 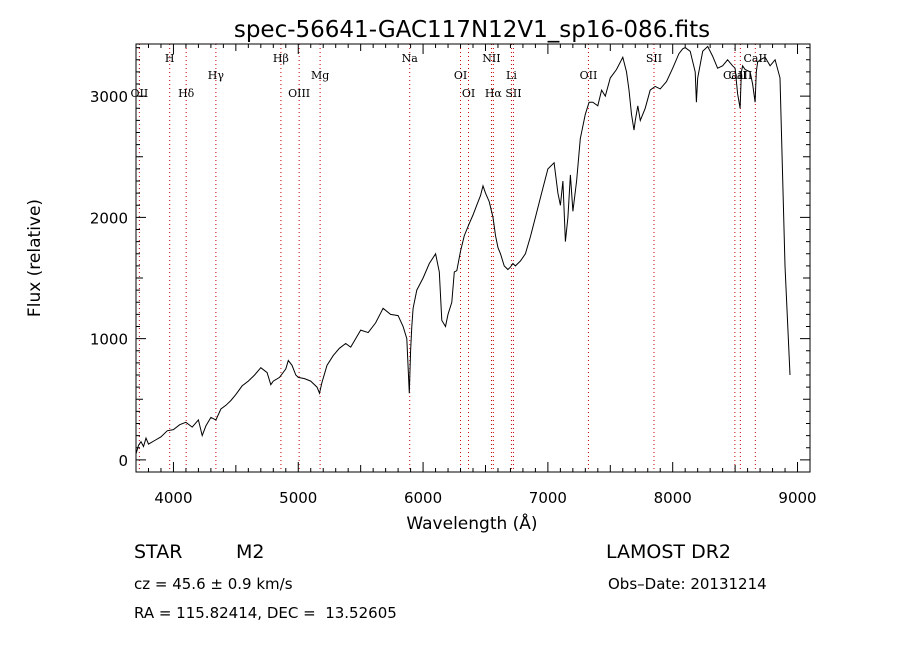 What do you see at coordinates (410, 58) in the screenshot?
I see `line-label: Na` at bounding box center [410, 58].